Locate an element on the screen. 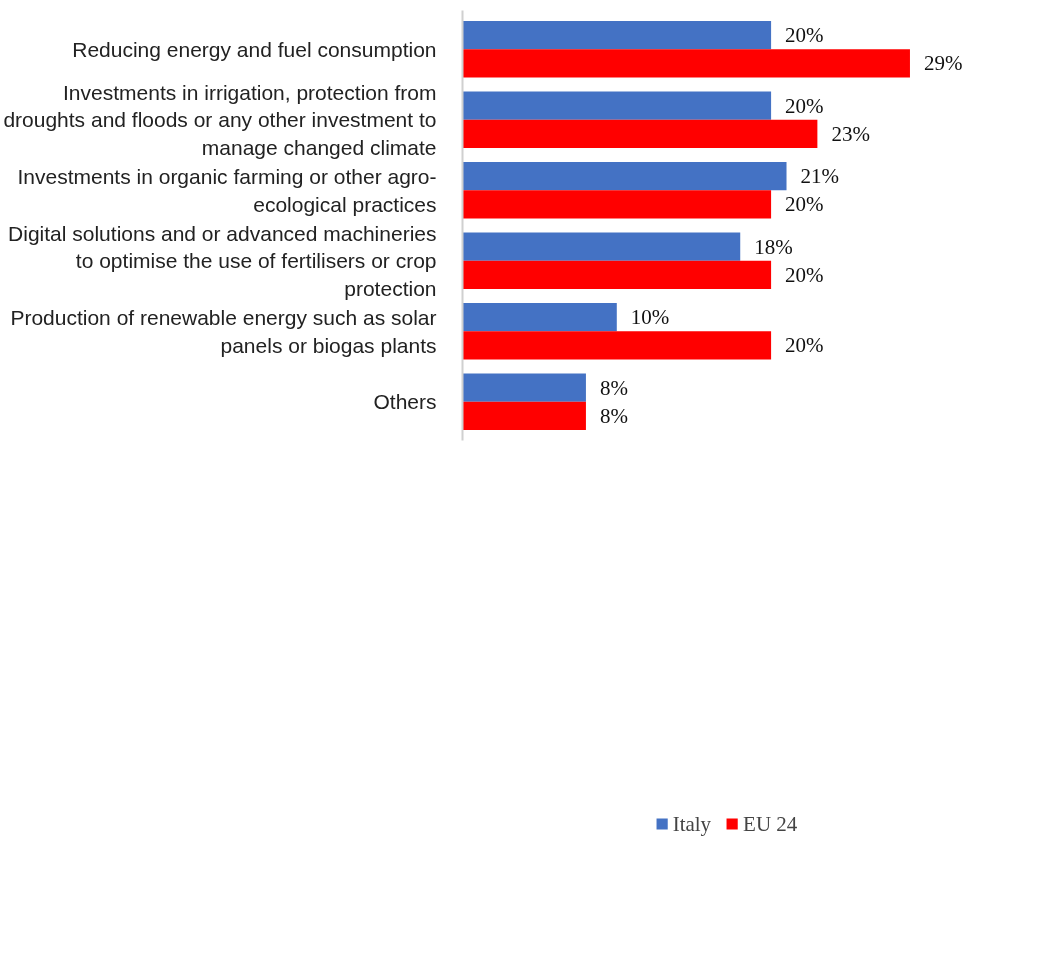  y-tick-label: Others is located at coordinates (405, 402).